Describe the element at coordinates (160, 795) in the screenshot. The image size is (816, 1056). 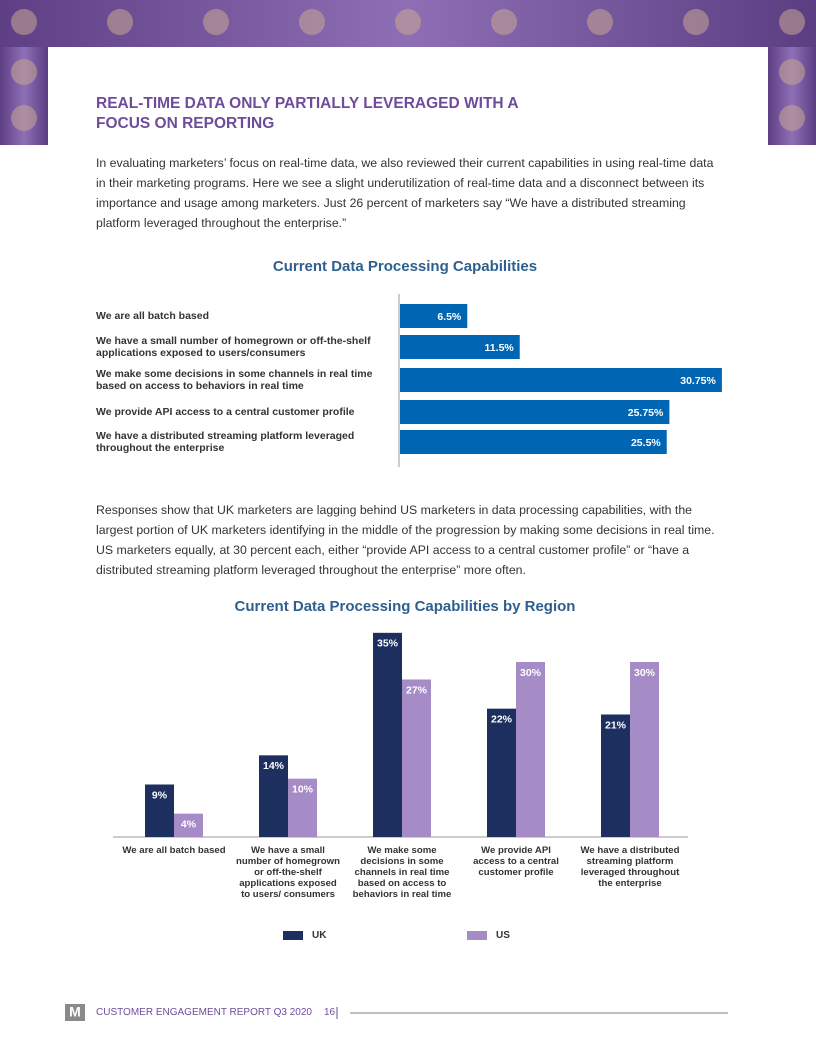
I see `value-label: 9%` at that location.